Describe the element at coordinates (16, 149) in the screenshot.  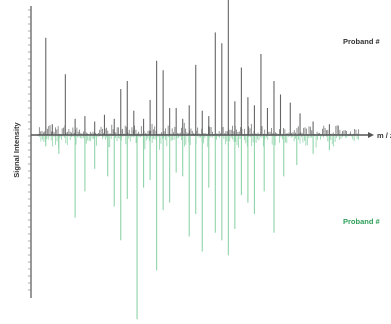
I see `y-axis-label: Signal Intensity` at that location.